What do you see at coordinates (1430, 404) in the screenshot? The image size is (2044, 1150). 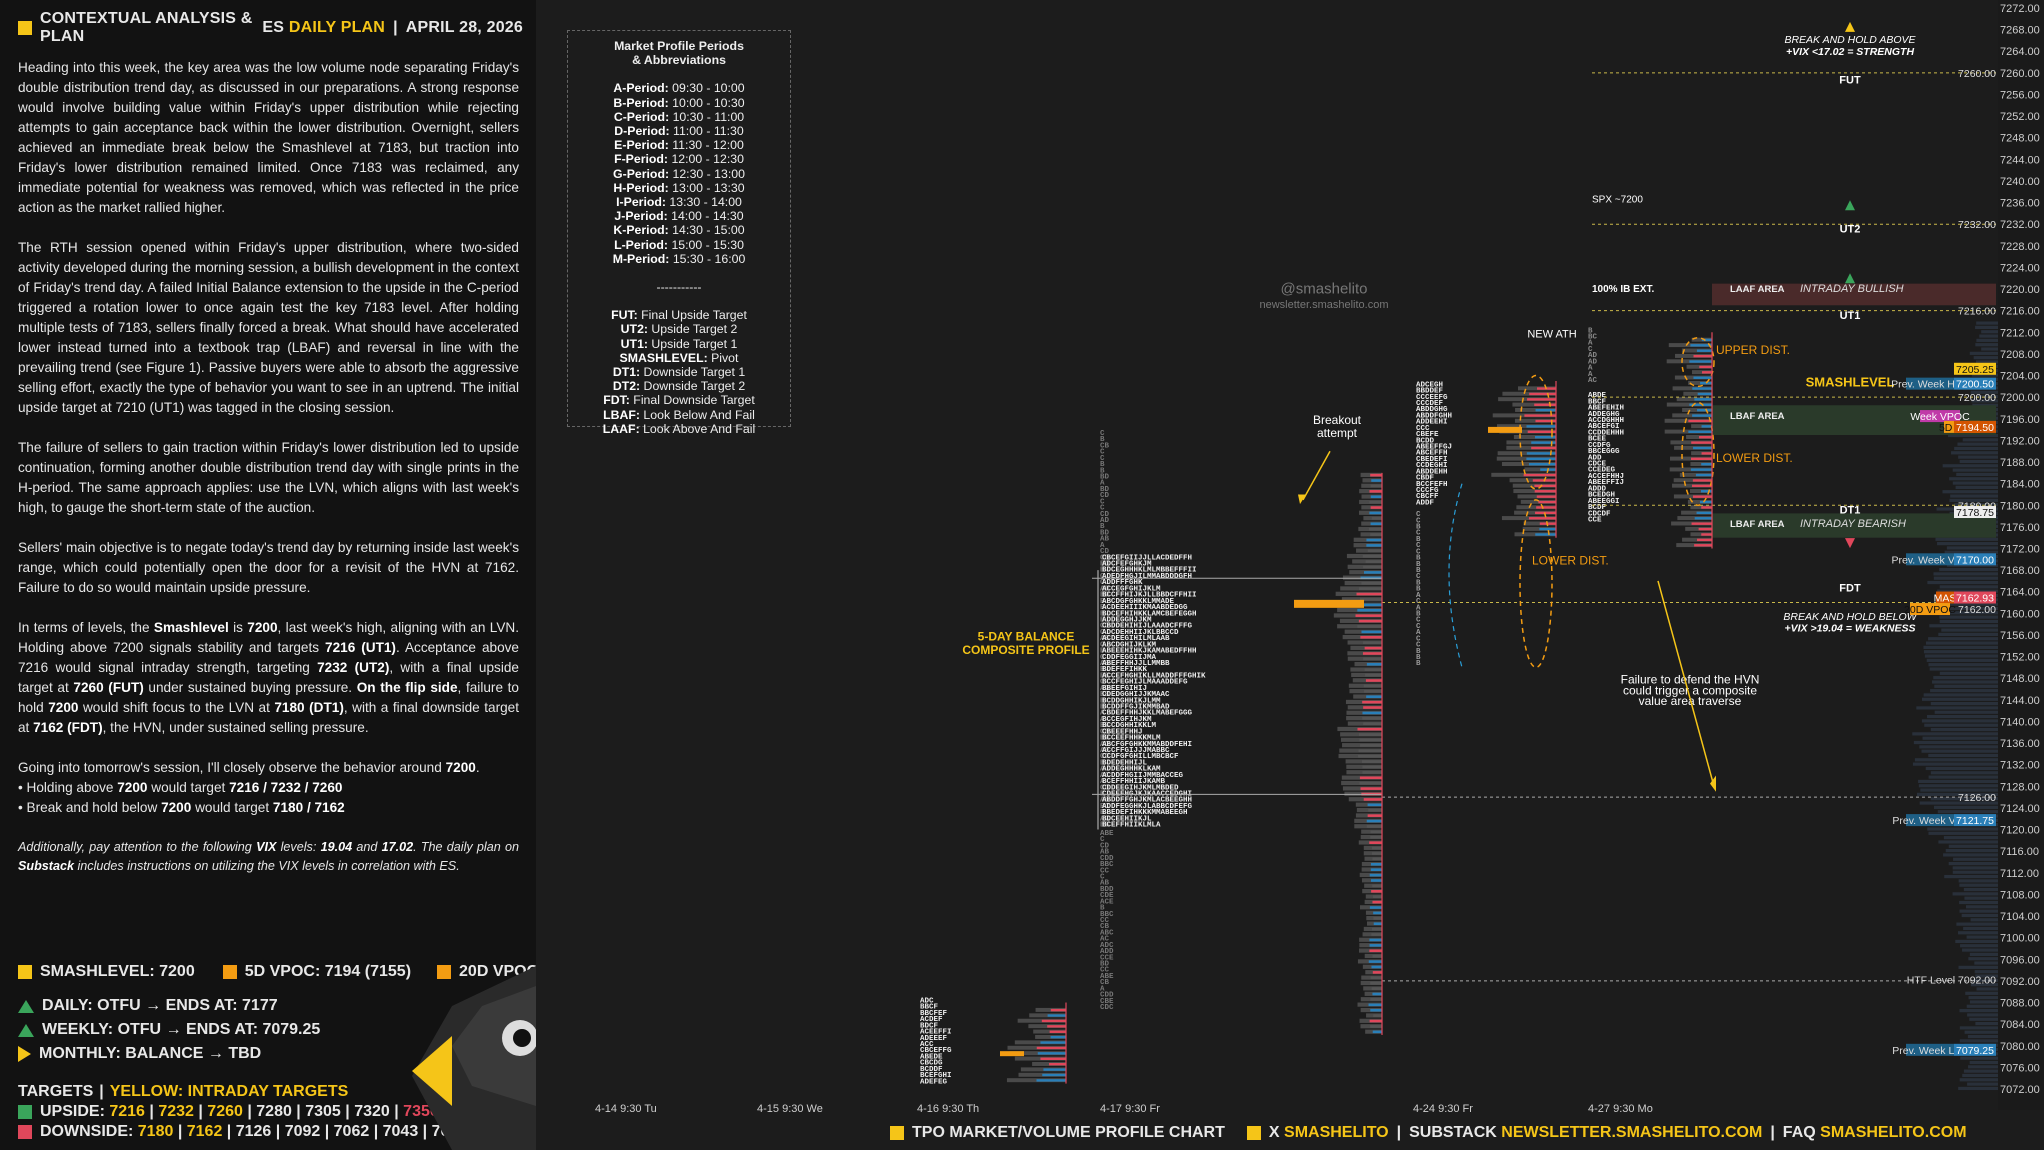 I see `tpo-row: CCCDEF` at bounding box center [1430, 404].